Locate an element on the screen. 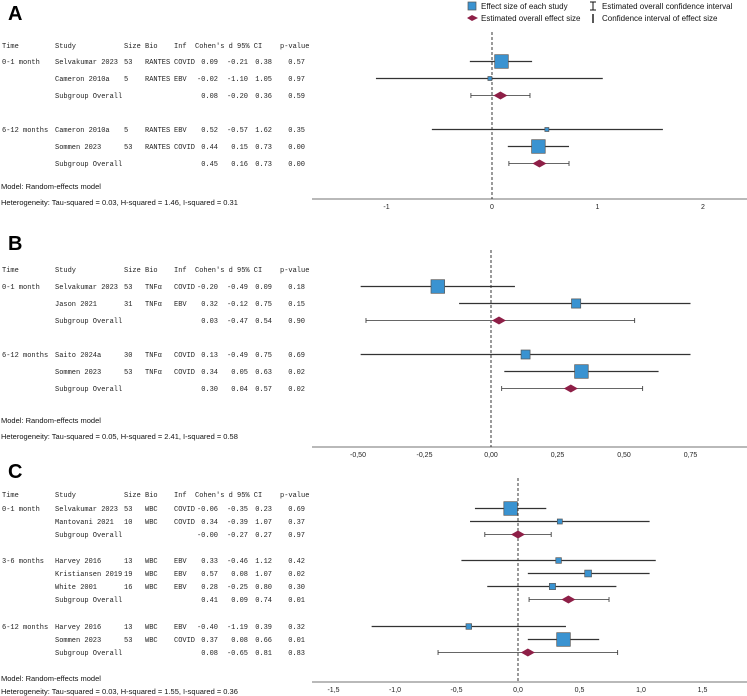  p-value: 0.32 is located at coordinates (296, 628).